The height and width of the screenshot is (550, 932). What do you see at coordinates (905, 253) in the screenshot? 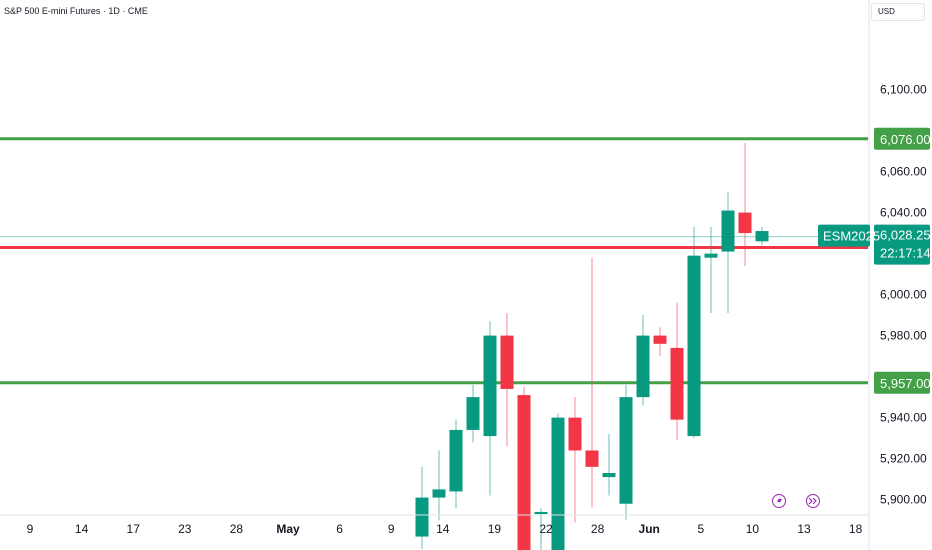
I see `countdown-label: 22:17:14` at bounding box center [905, 253].